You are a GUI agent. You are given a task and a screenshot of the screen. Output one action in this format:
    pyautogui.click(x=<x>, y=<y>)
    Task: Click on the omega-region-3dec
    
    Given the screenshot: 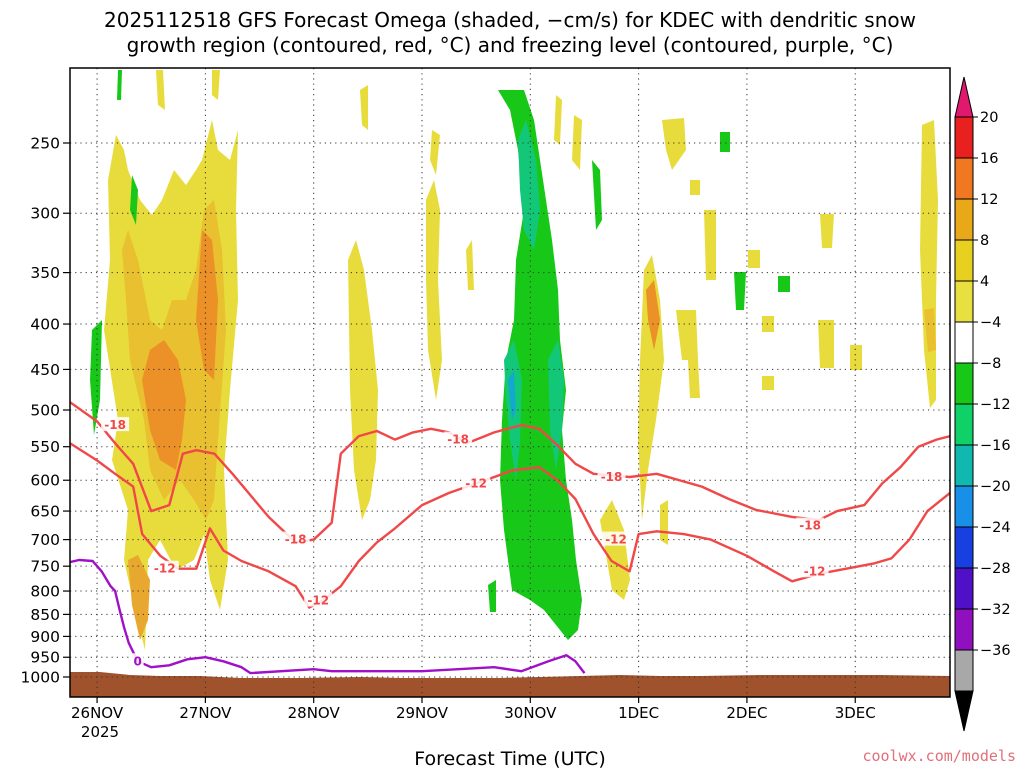 What is the action you would take?
    pyautogui.click(x=929, y=264)
    